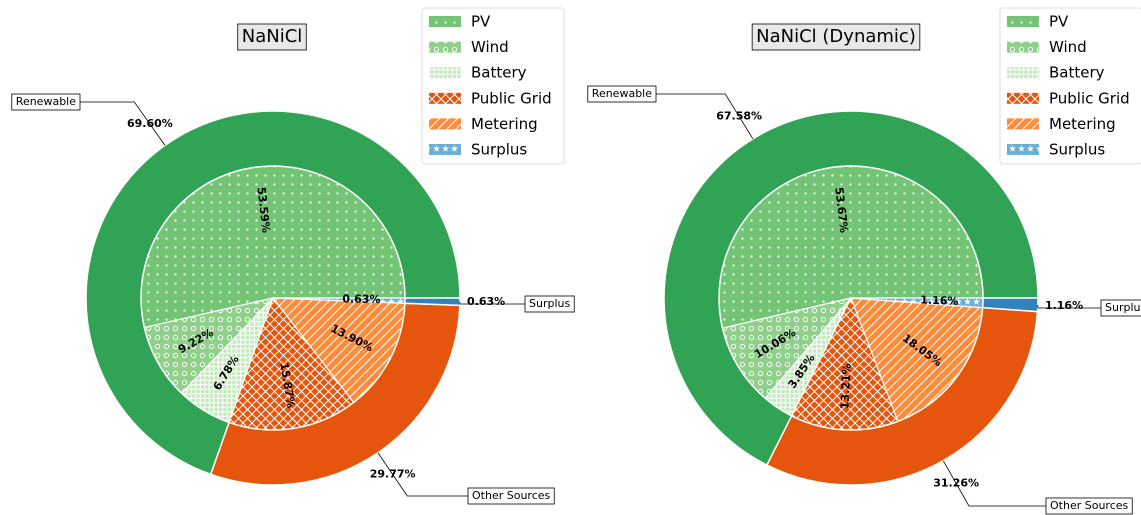  I want to click on inner-value-label: 53.67%, so click(841, 210).